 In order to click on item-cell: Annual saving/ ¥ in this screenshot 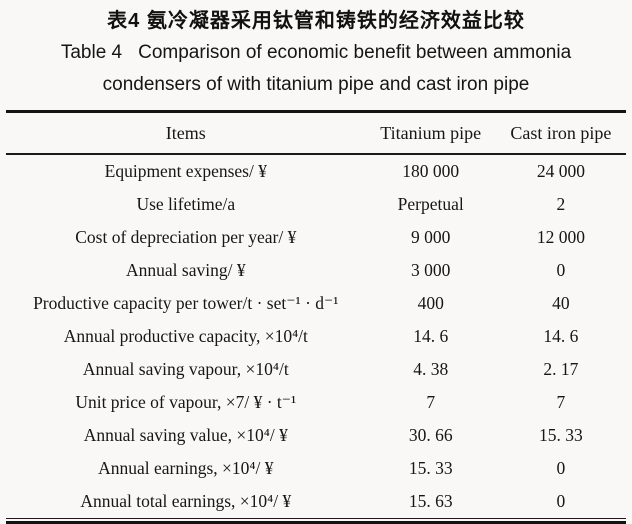, I will do `click(186, 270)`.